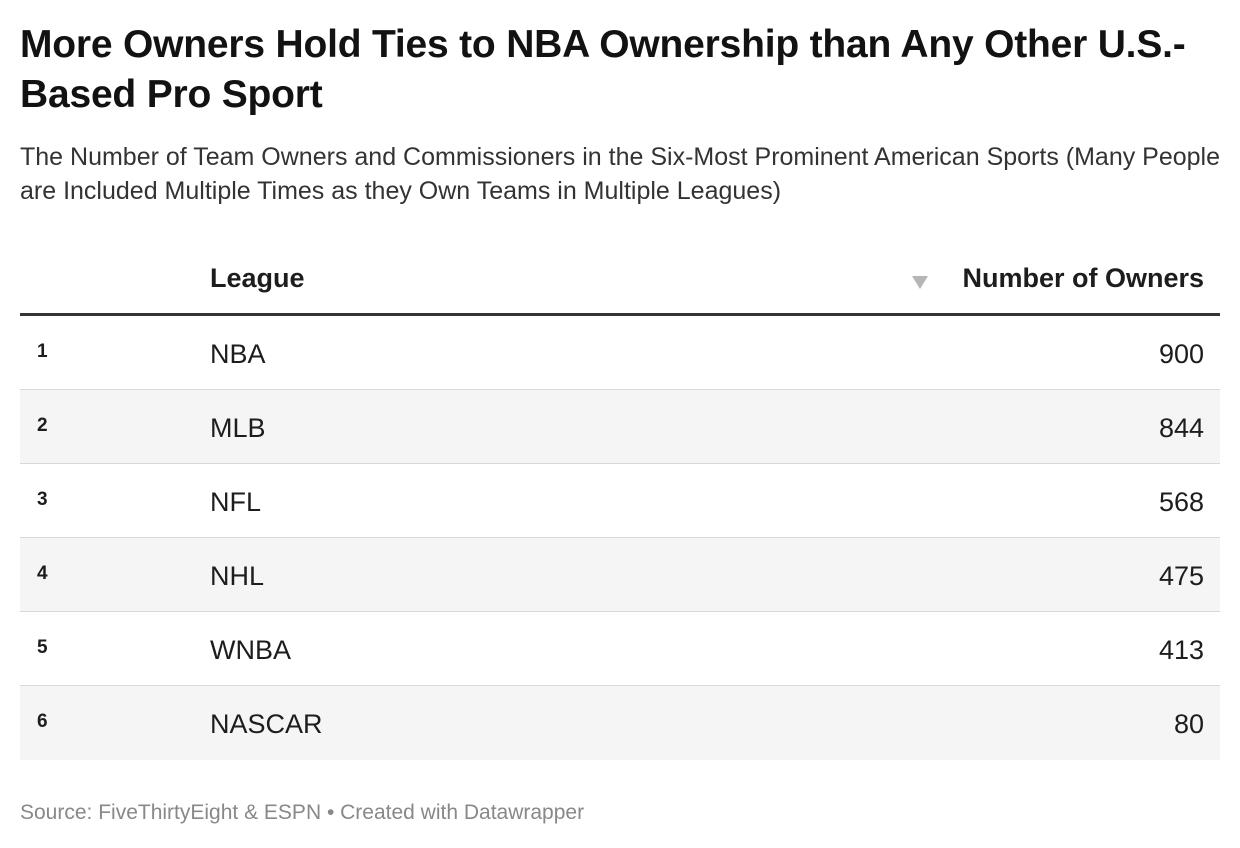 This screenshot has width=1240, height=848. I want to click on row-league: NFL, so click(236, 502).